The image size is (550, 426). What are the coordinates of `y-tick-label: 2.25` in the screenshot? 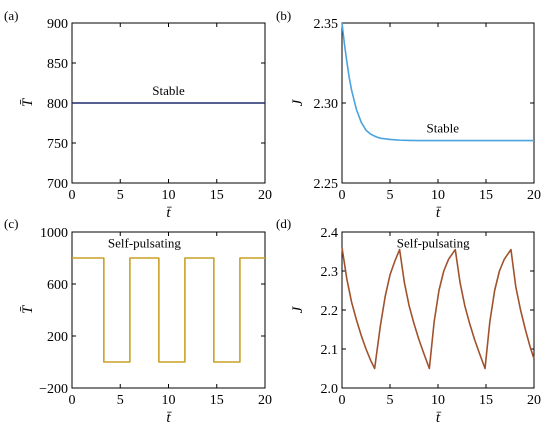 It's located at (326, 184).